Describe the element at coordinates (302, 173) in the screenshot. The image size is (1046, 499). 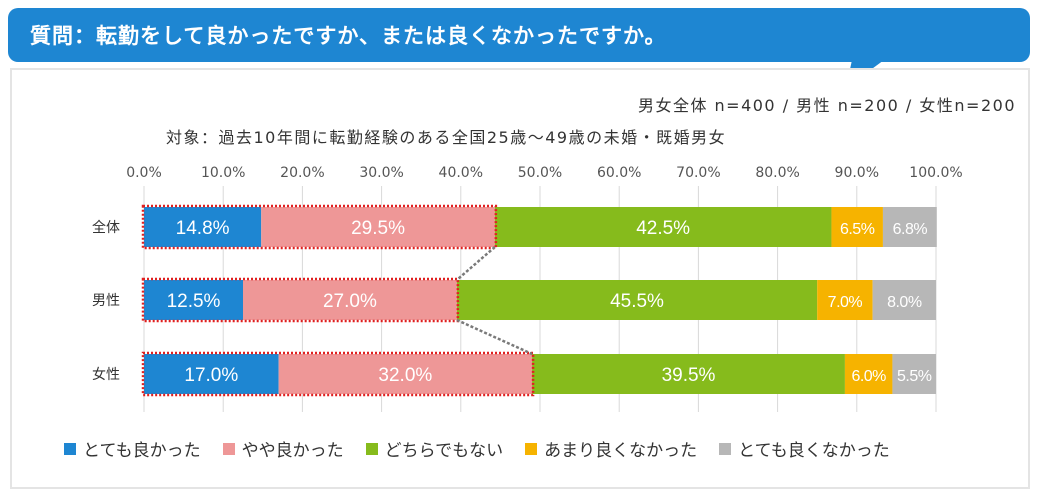
I see `x-tick-label: 20.0%` at that location.